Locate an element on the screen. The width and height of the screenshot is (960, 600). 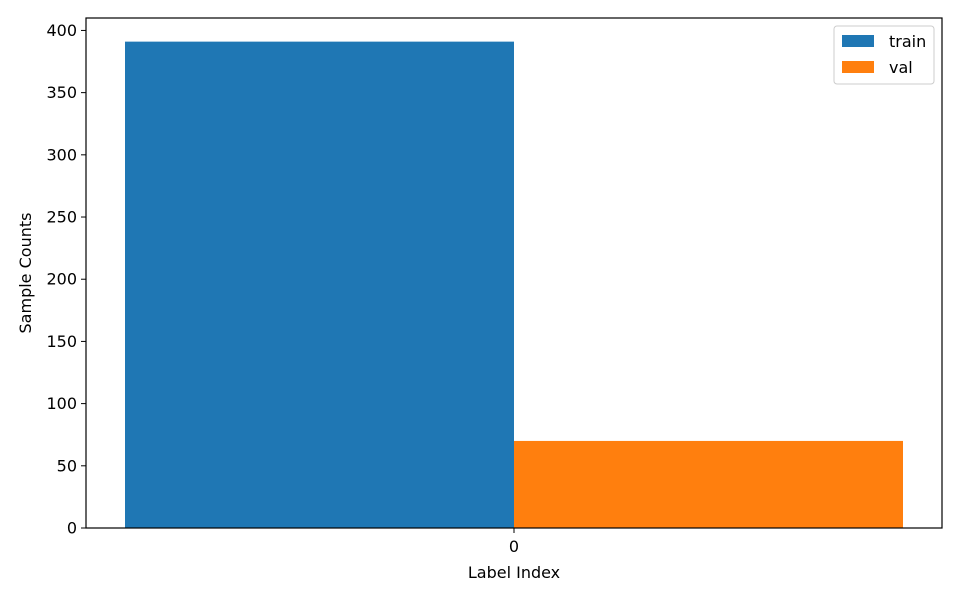
y-tick-label: 200 is located at coordinates (61, 279).